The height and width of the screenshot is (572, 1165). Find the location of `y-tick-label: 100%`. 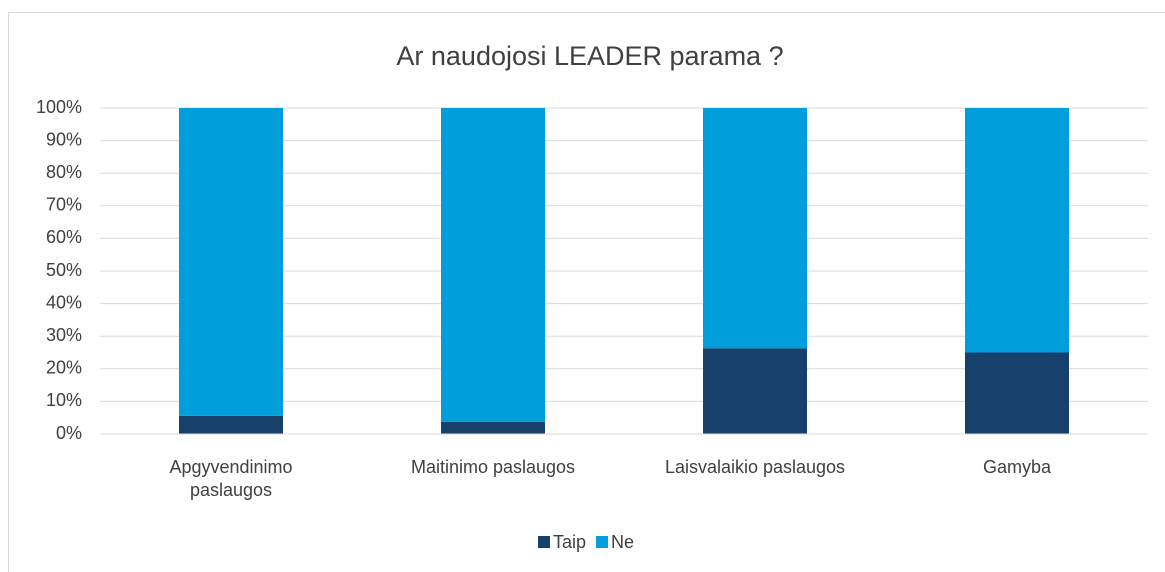

y-tick-label: 100% is located at coordinates (59, 107).